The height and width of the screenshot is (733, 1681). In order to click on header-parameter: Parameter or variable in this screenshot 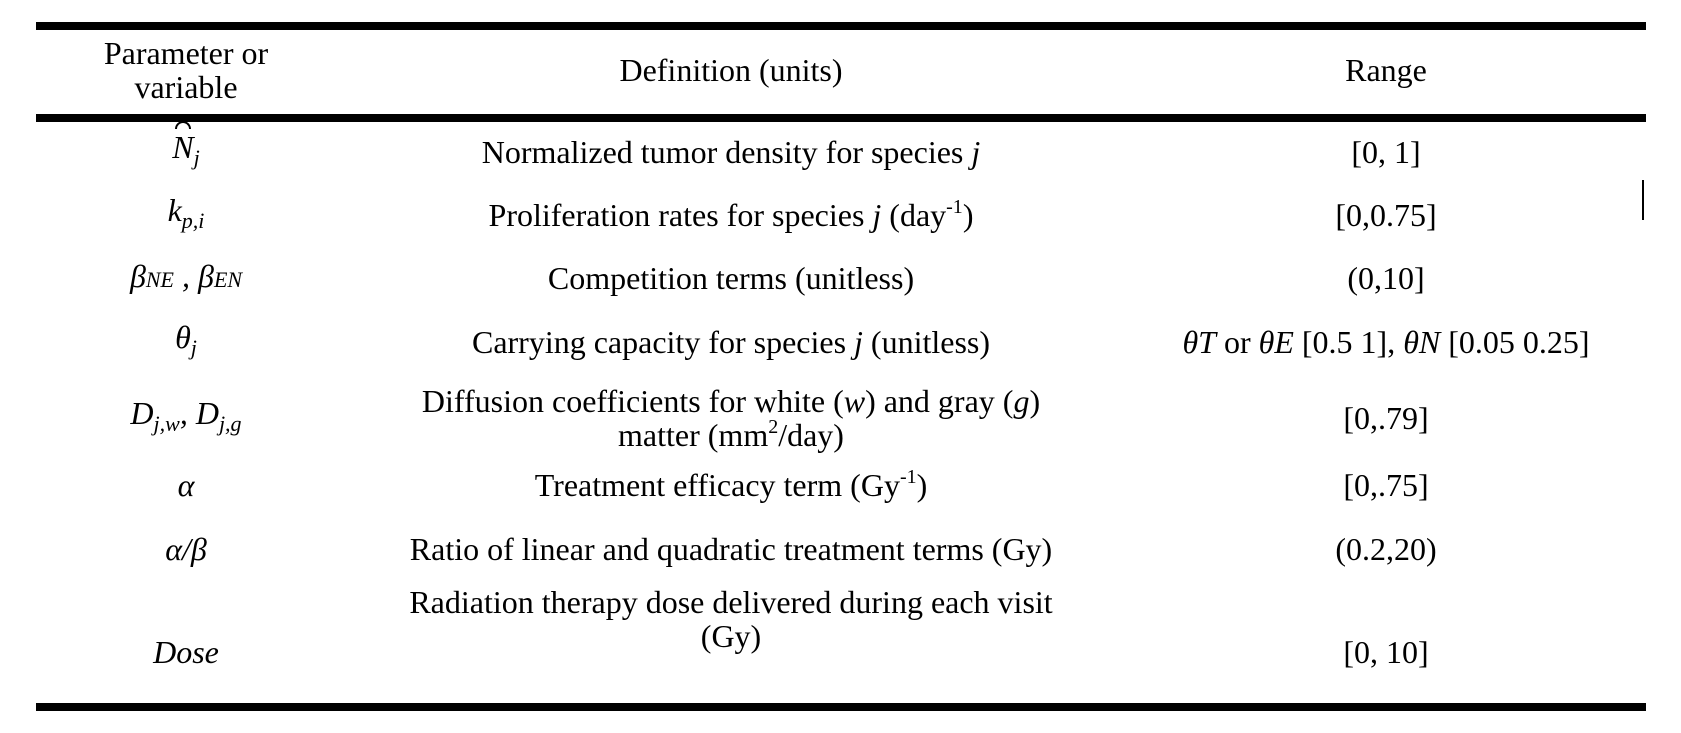, I will do `click(186, 70)`.